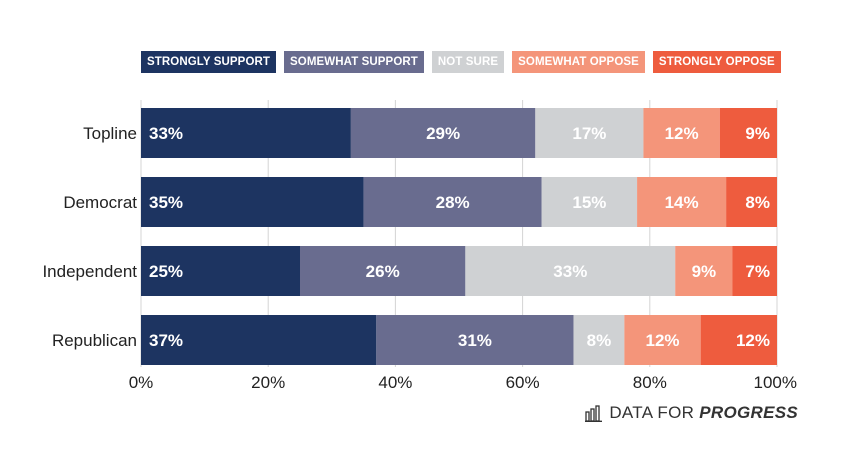 Image resolution: width=850 pixels, height=465 pixels. I want to click on logo-text-light: DATA FOR, so click(652, 412).